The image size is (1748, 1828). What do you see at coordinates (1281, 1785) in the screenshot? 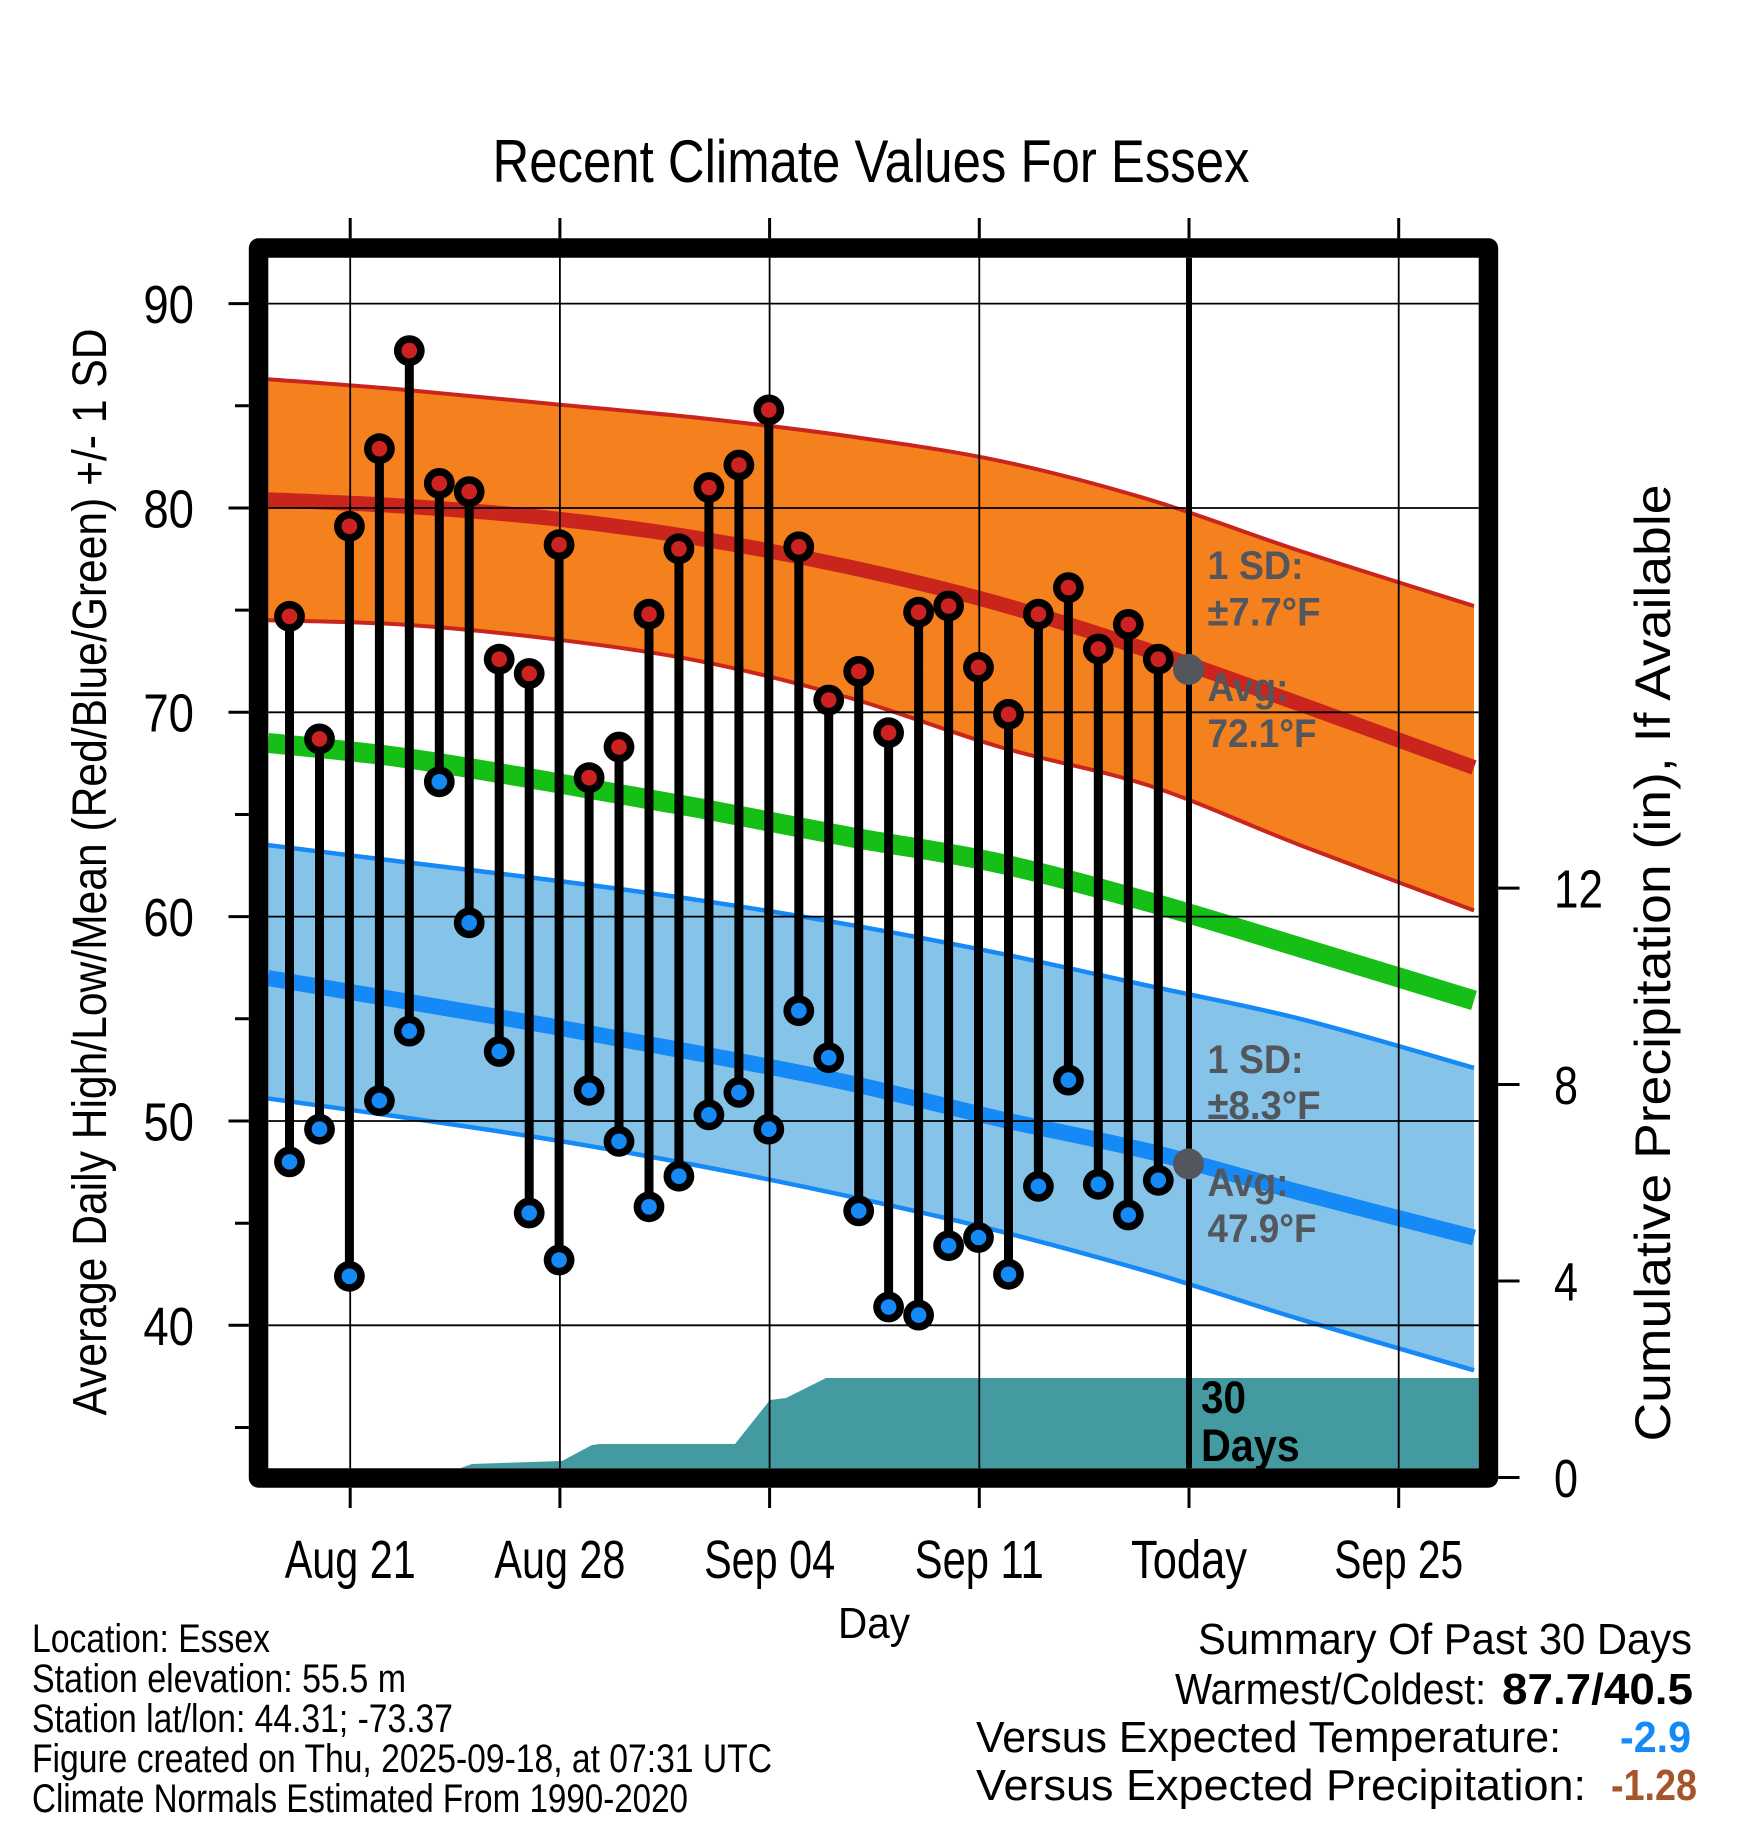
I see `svg-text: Versus Expected Precipitation:` at bounding box center [1281, 1785].